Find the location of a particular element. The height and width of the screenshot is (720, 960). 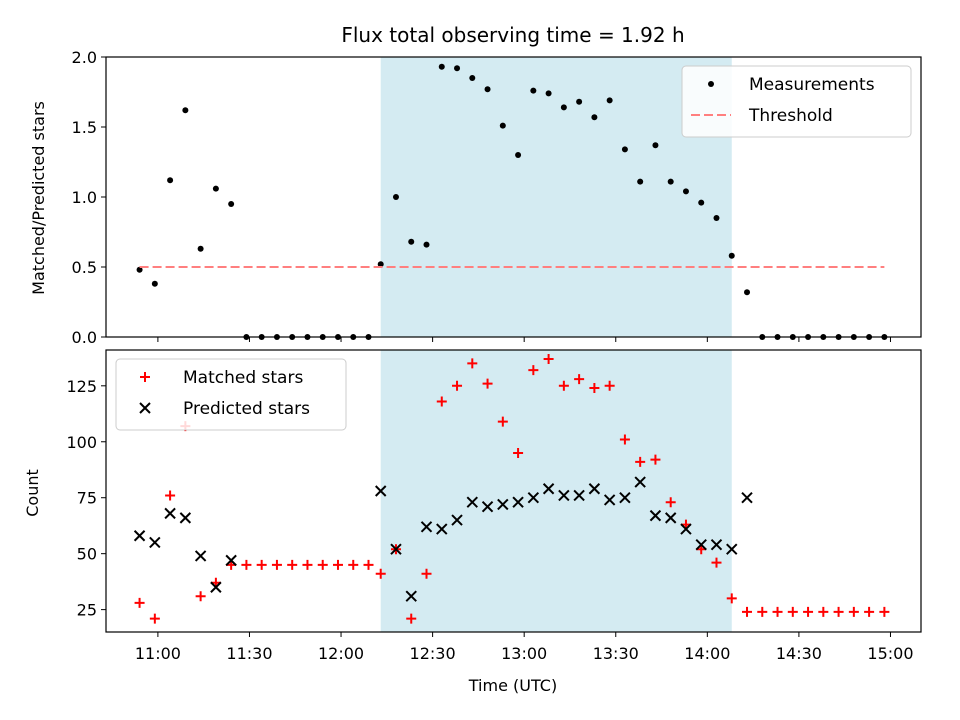

legend-label: Threshold is located at coordinates (790, 116).